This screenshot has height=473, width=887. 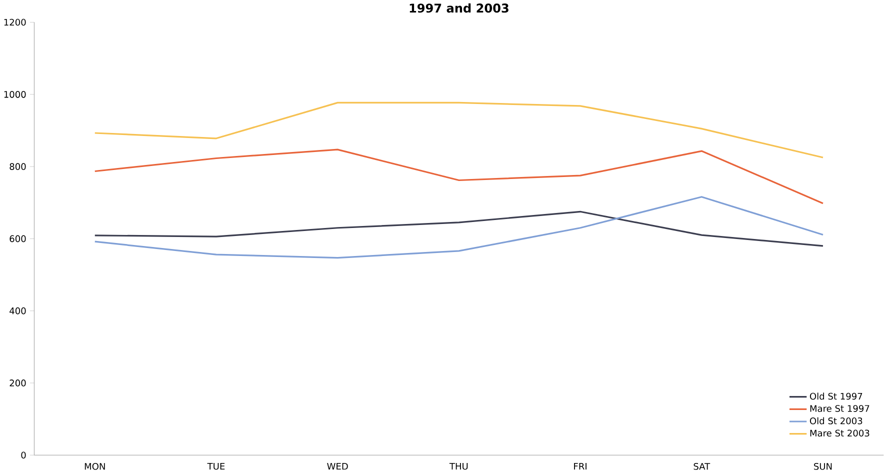 What do you see at coordinates (580, 466) in the screenshot?
I see `x-tick-label: FRI` at bounding box center [580, 466].